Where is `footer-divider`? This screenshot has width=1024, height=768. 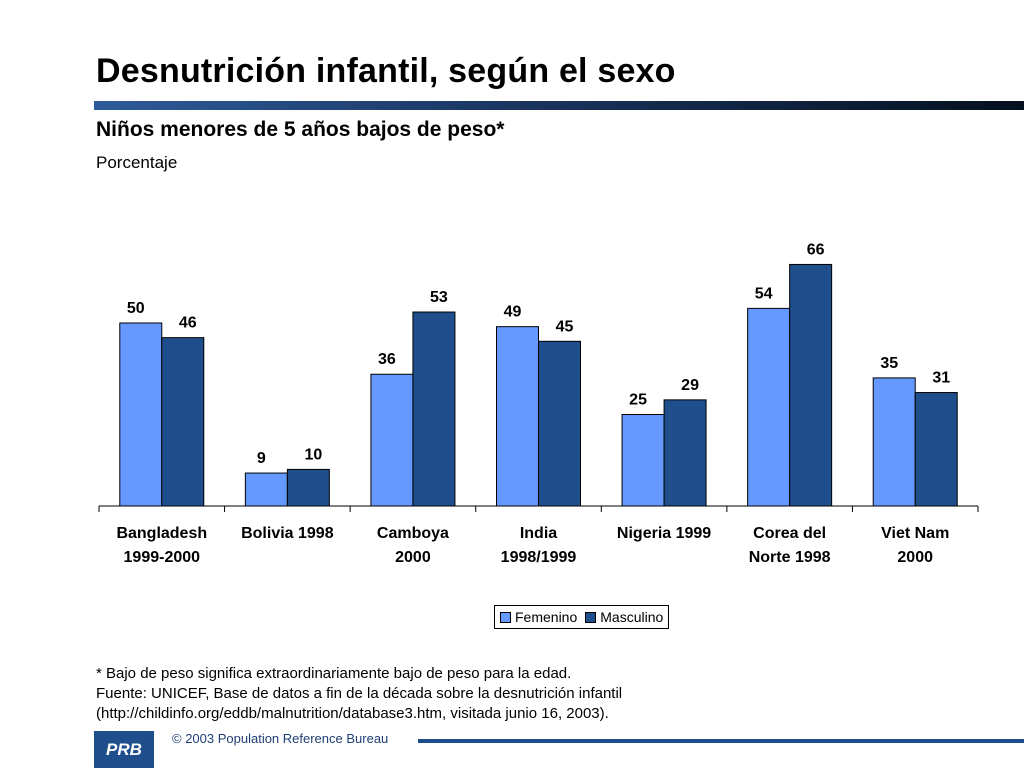
footer-divider is located at coordinates (721, 741).